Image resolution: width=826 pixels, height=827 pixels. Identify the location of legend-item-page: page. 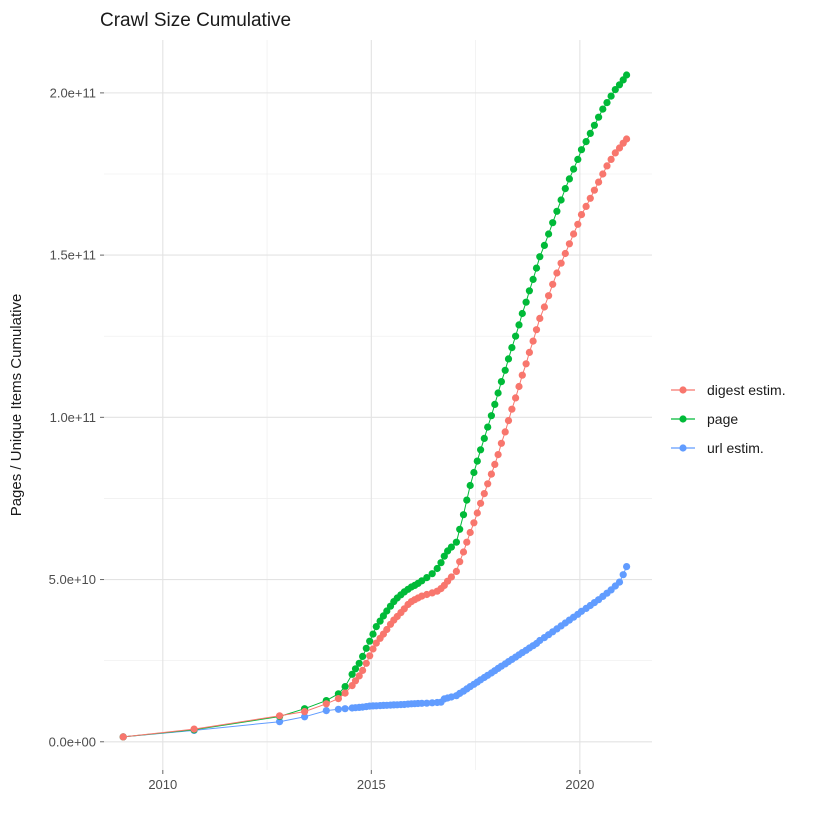
(728, 418).